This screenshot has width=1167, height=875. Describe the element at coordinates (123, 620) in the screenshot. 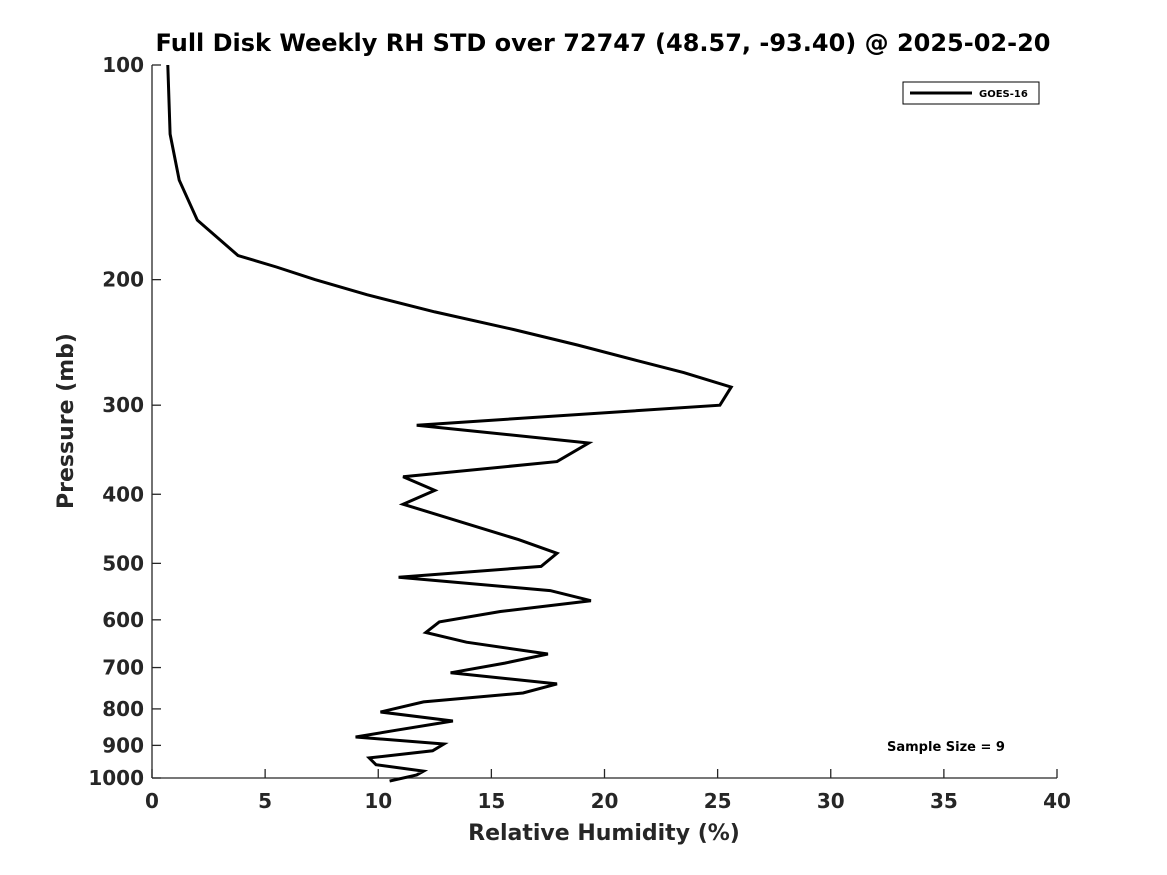

I see `y-tick-label: 600` at that location.